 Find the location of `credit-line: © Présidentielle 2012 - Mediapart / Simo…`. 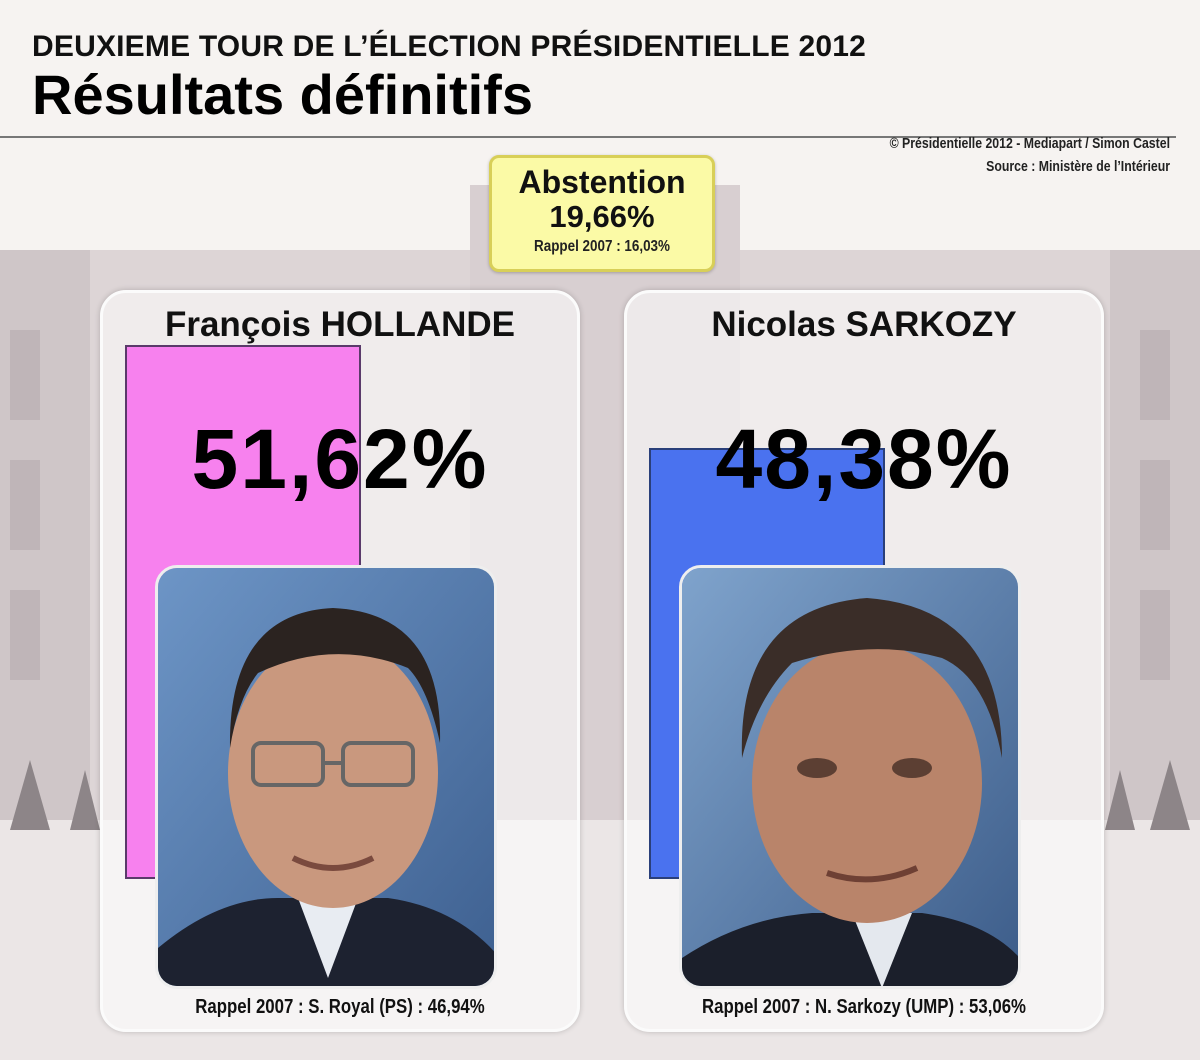

credit-line: © Présidentielle 2012 - Mediapart / Simo… is located at coordinates (1029, 143).